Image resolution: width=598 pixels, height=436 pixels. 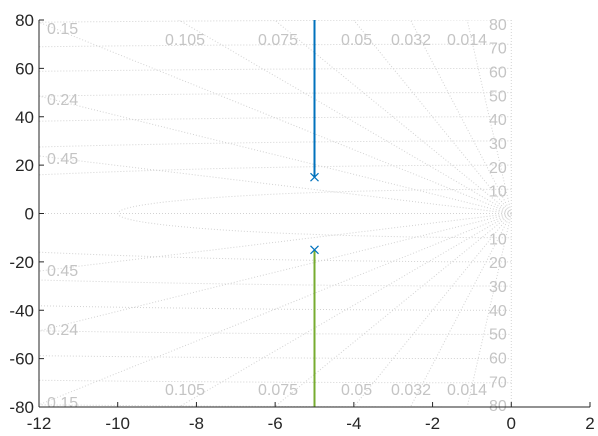 I want to click on damping-label-left-upper-0_45: 0.45, so click(x=62, y=159).